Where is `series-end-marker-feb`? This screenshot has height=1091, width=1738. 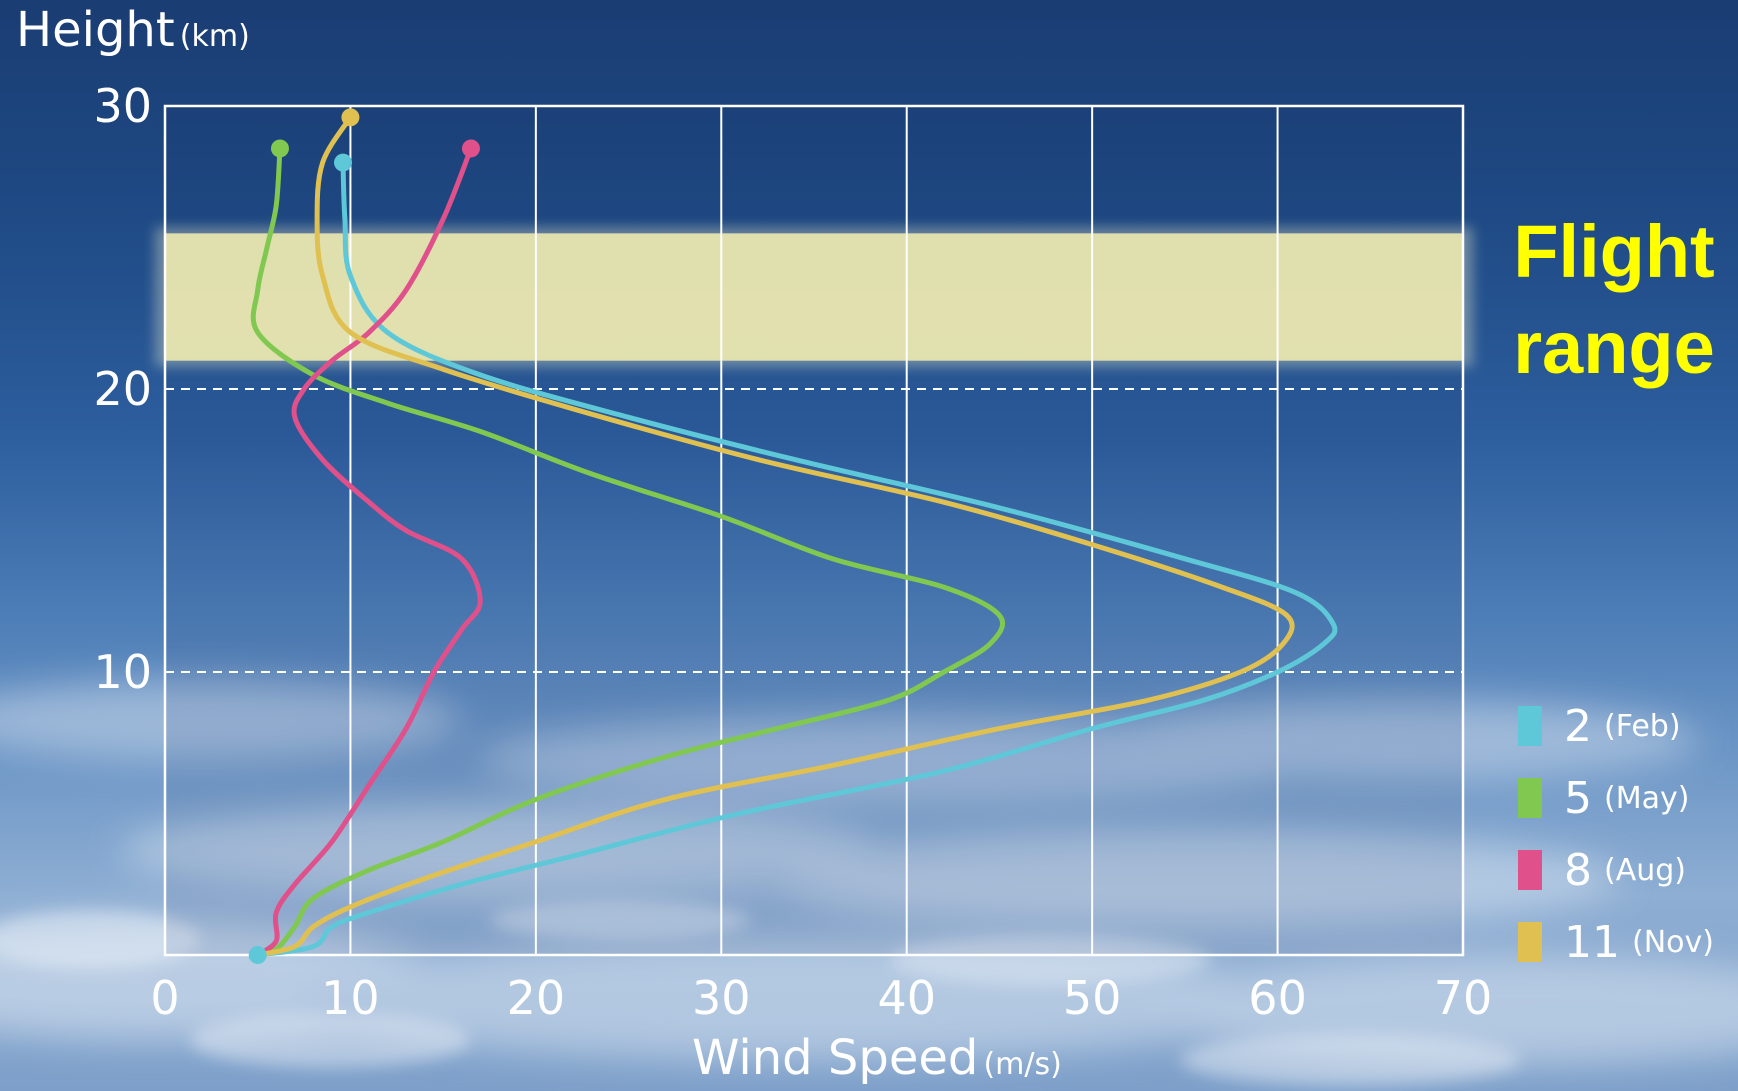
series-end-marker-feb is located at coordinates (343, 162).